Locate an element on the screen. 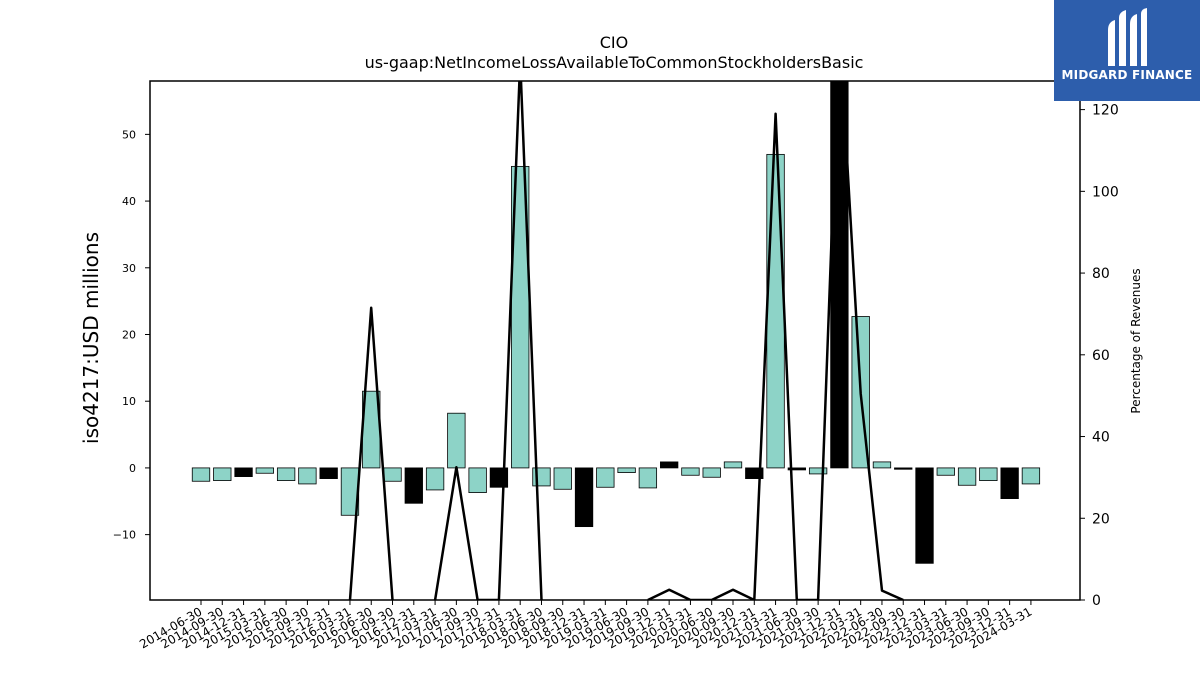  y2-tick-label: 60 is located at coordinates (1101, 356).